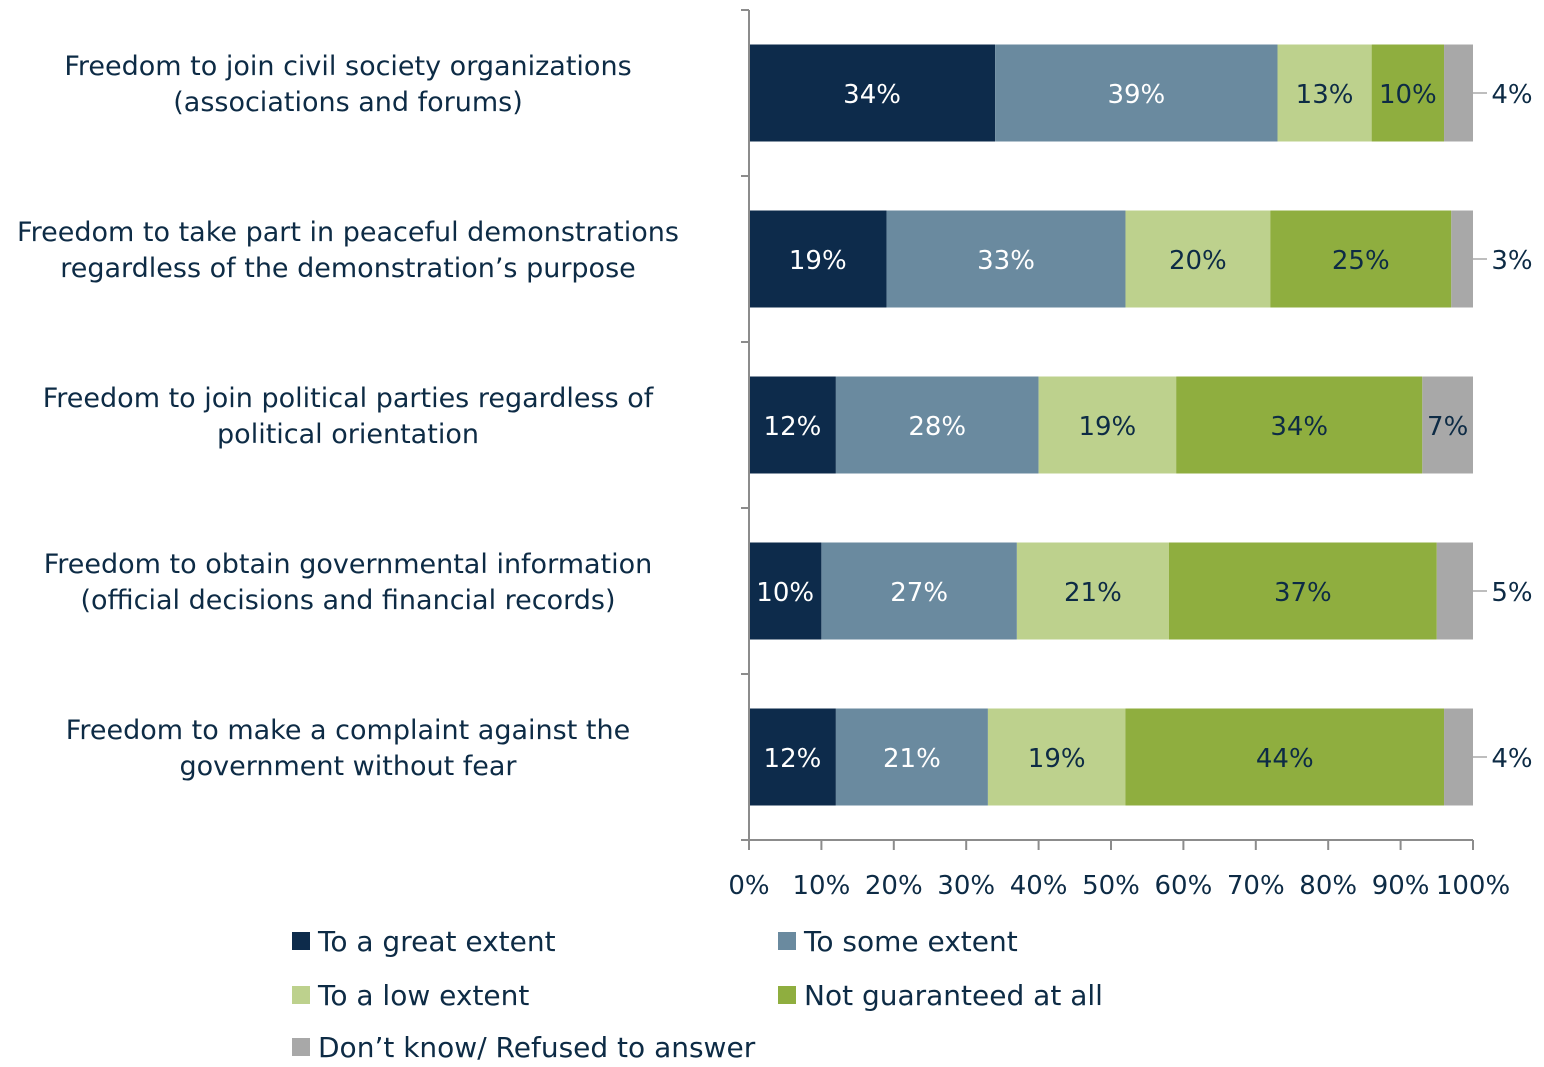 Image resolution: width=1544 pixels, height=1067 pixels. I want to click on category-label-line: (associations and forums), so click(348, 102).